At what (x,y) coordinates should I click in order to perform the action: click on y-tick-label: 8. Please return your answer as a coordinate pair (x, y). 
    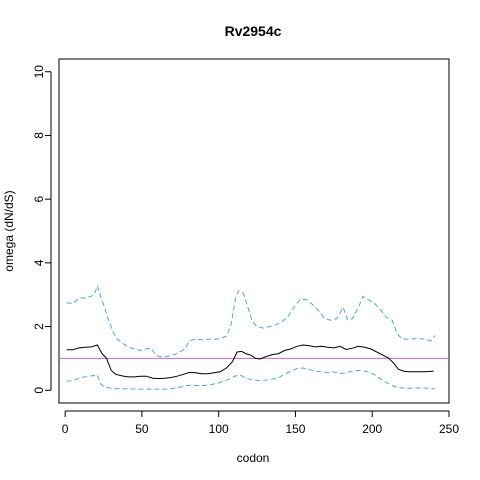
    Looking at the image, I should click on (39, 135).